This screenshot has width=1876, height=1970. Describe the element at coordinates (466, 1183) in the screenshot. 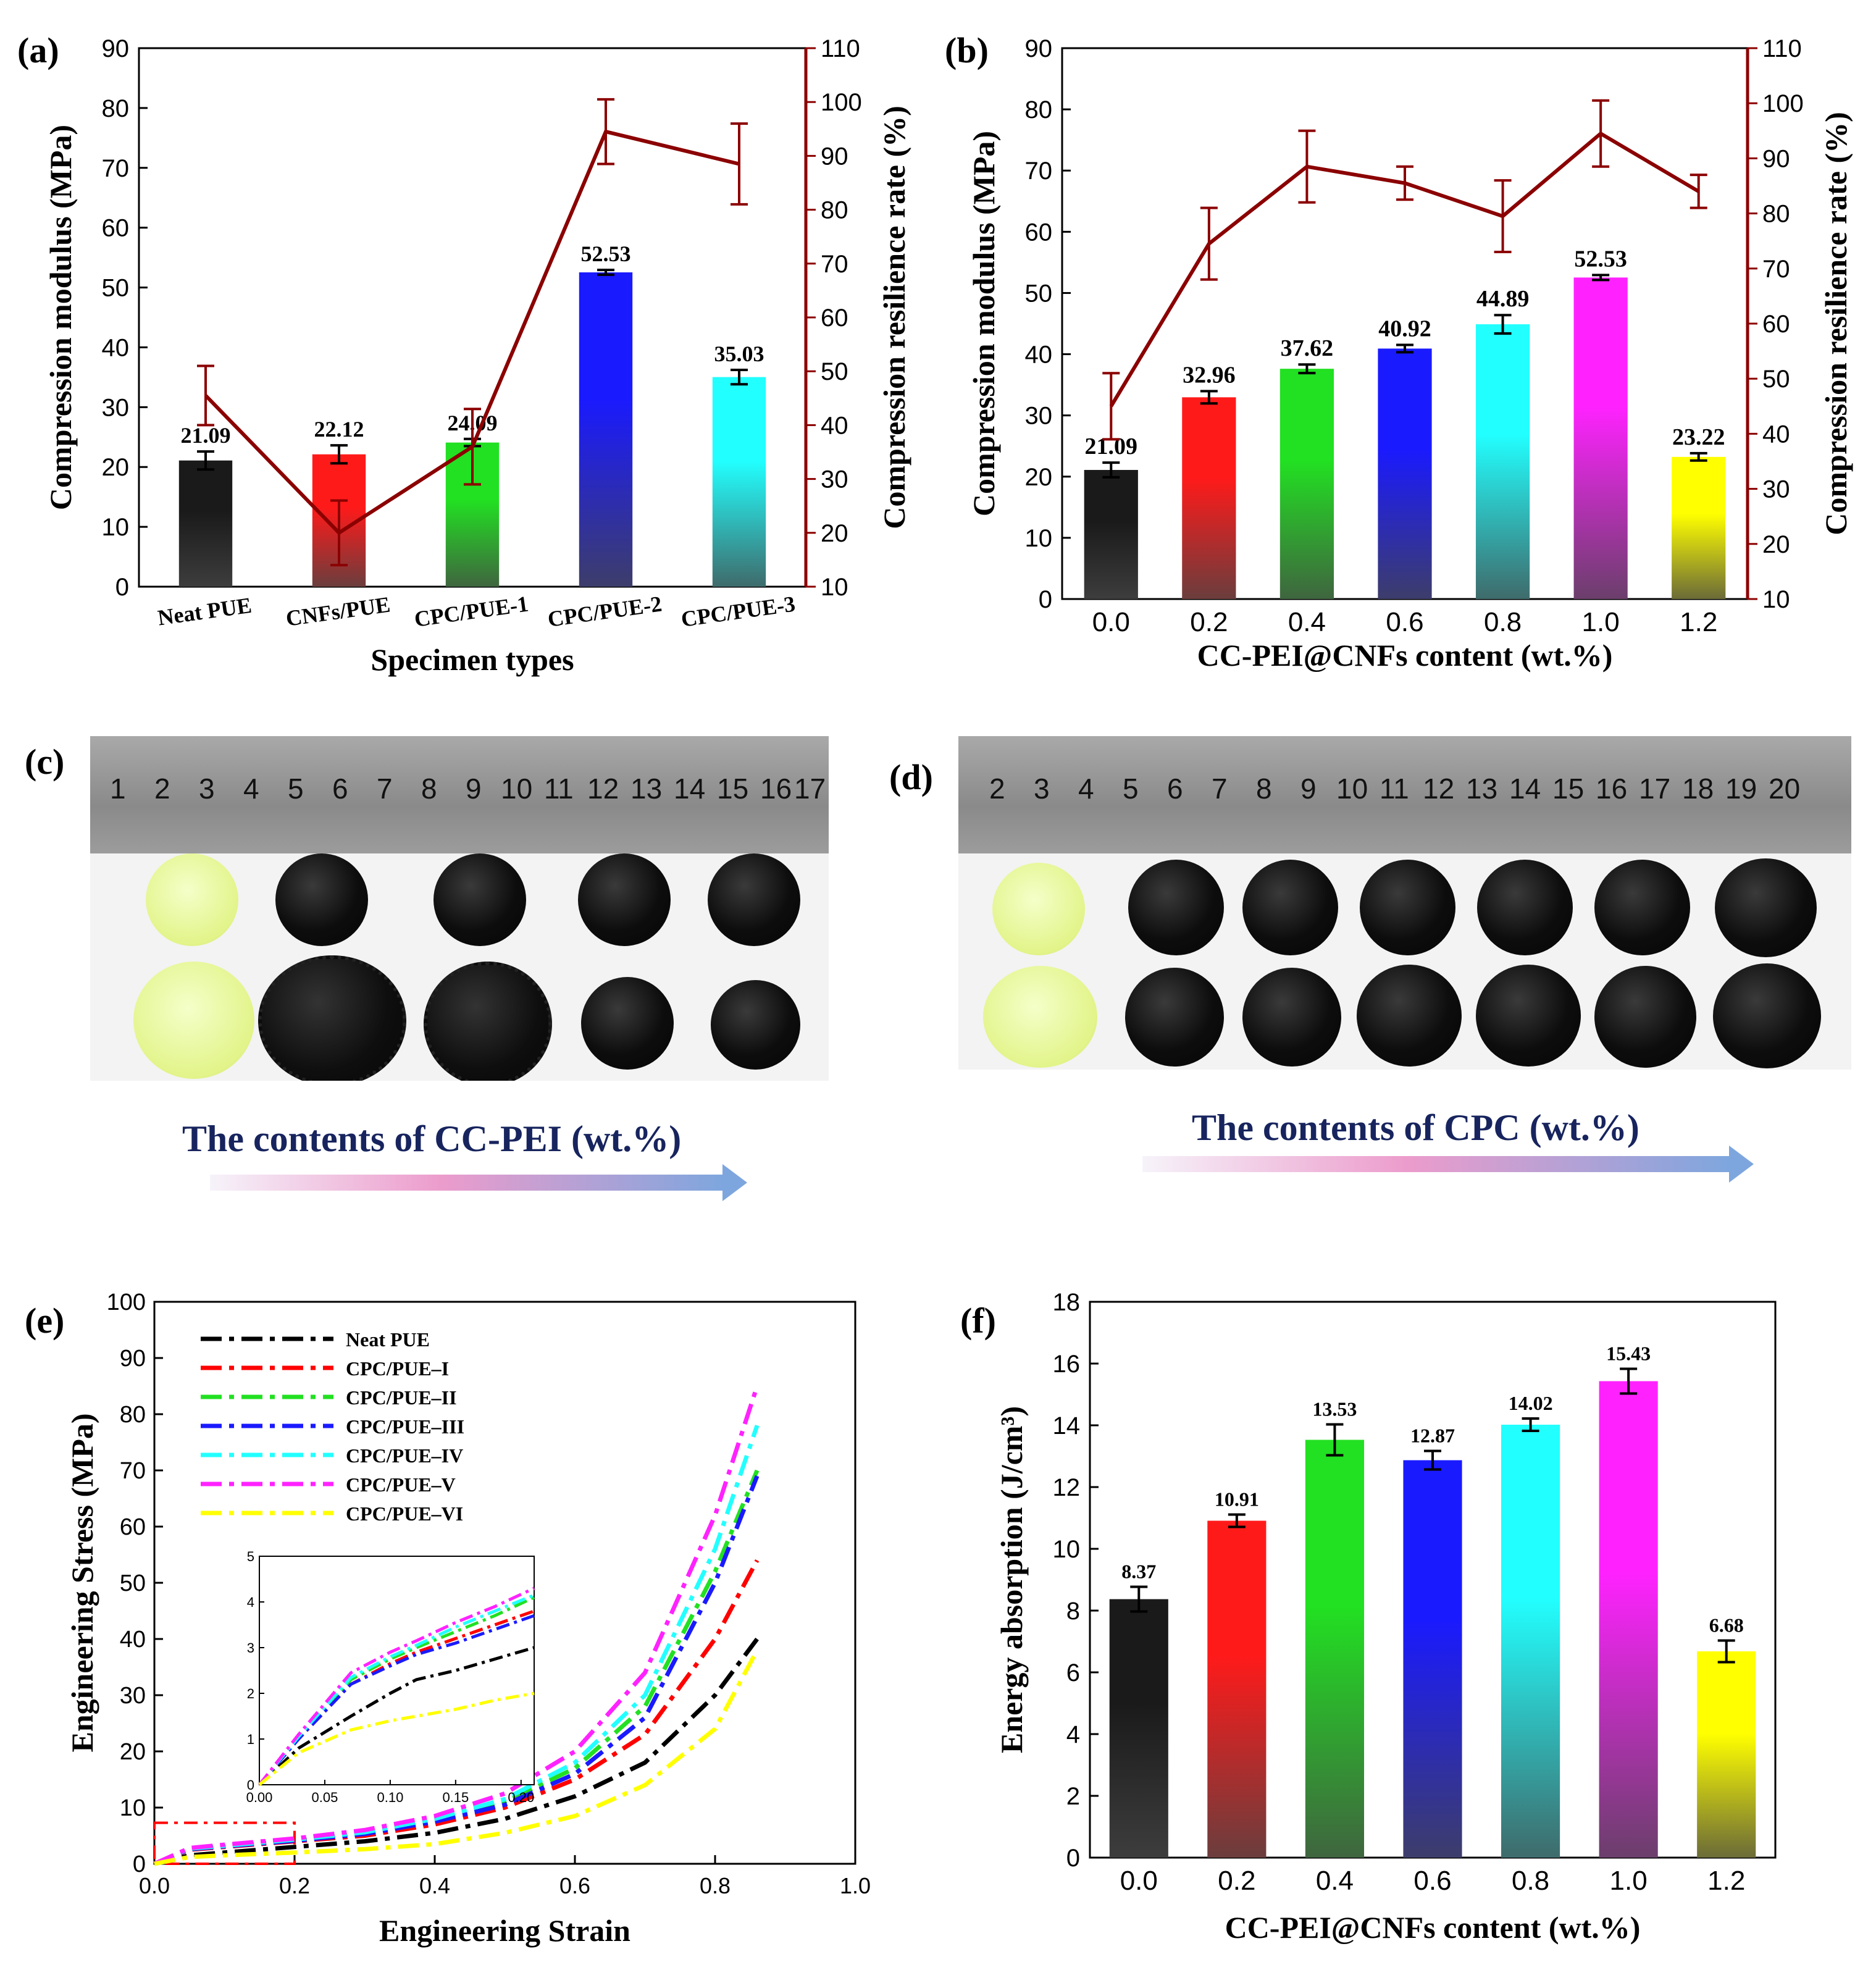

I see `gradient-arrow-c` at that location.